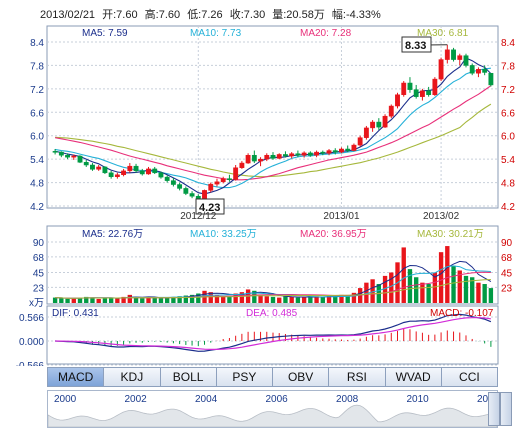 This screenshot has height=432, width=524. Describe the element at coordinates (39, 243) in the screenshot. I see `volume-tick-left: 90` at that location.